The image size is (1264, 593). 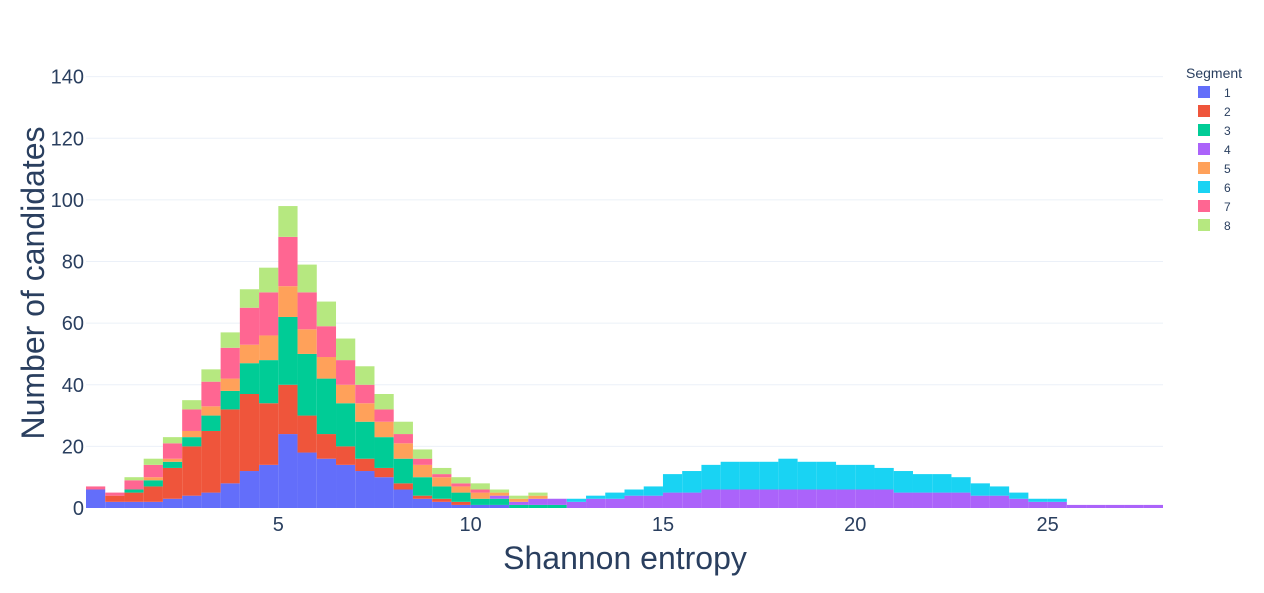 What do you see at coordinates (73, 324) in the screenshot?
I see `y-tick-label: 60` at bounding box center [73, 324].